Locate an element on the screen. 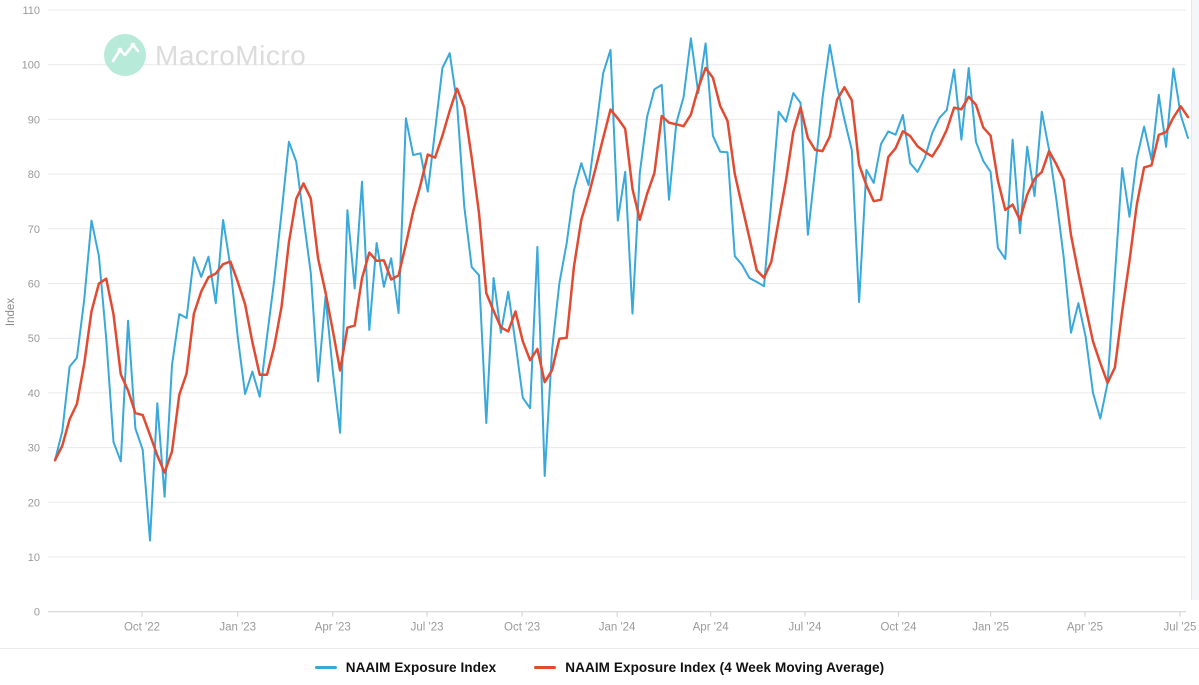  x-tick-label: Apr '23 is located at coordinates (333, 628).